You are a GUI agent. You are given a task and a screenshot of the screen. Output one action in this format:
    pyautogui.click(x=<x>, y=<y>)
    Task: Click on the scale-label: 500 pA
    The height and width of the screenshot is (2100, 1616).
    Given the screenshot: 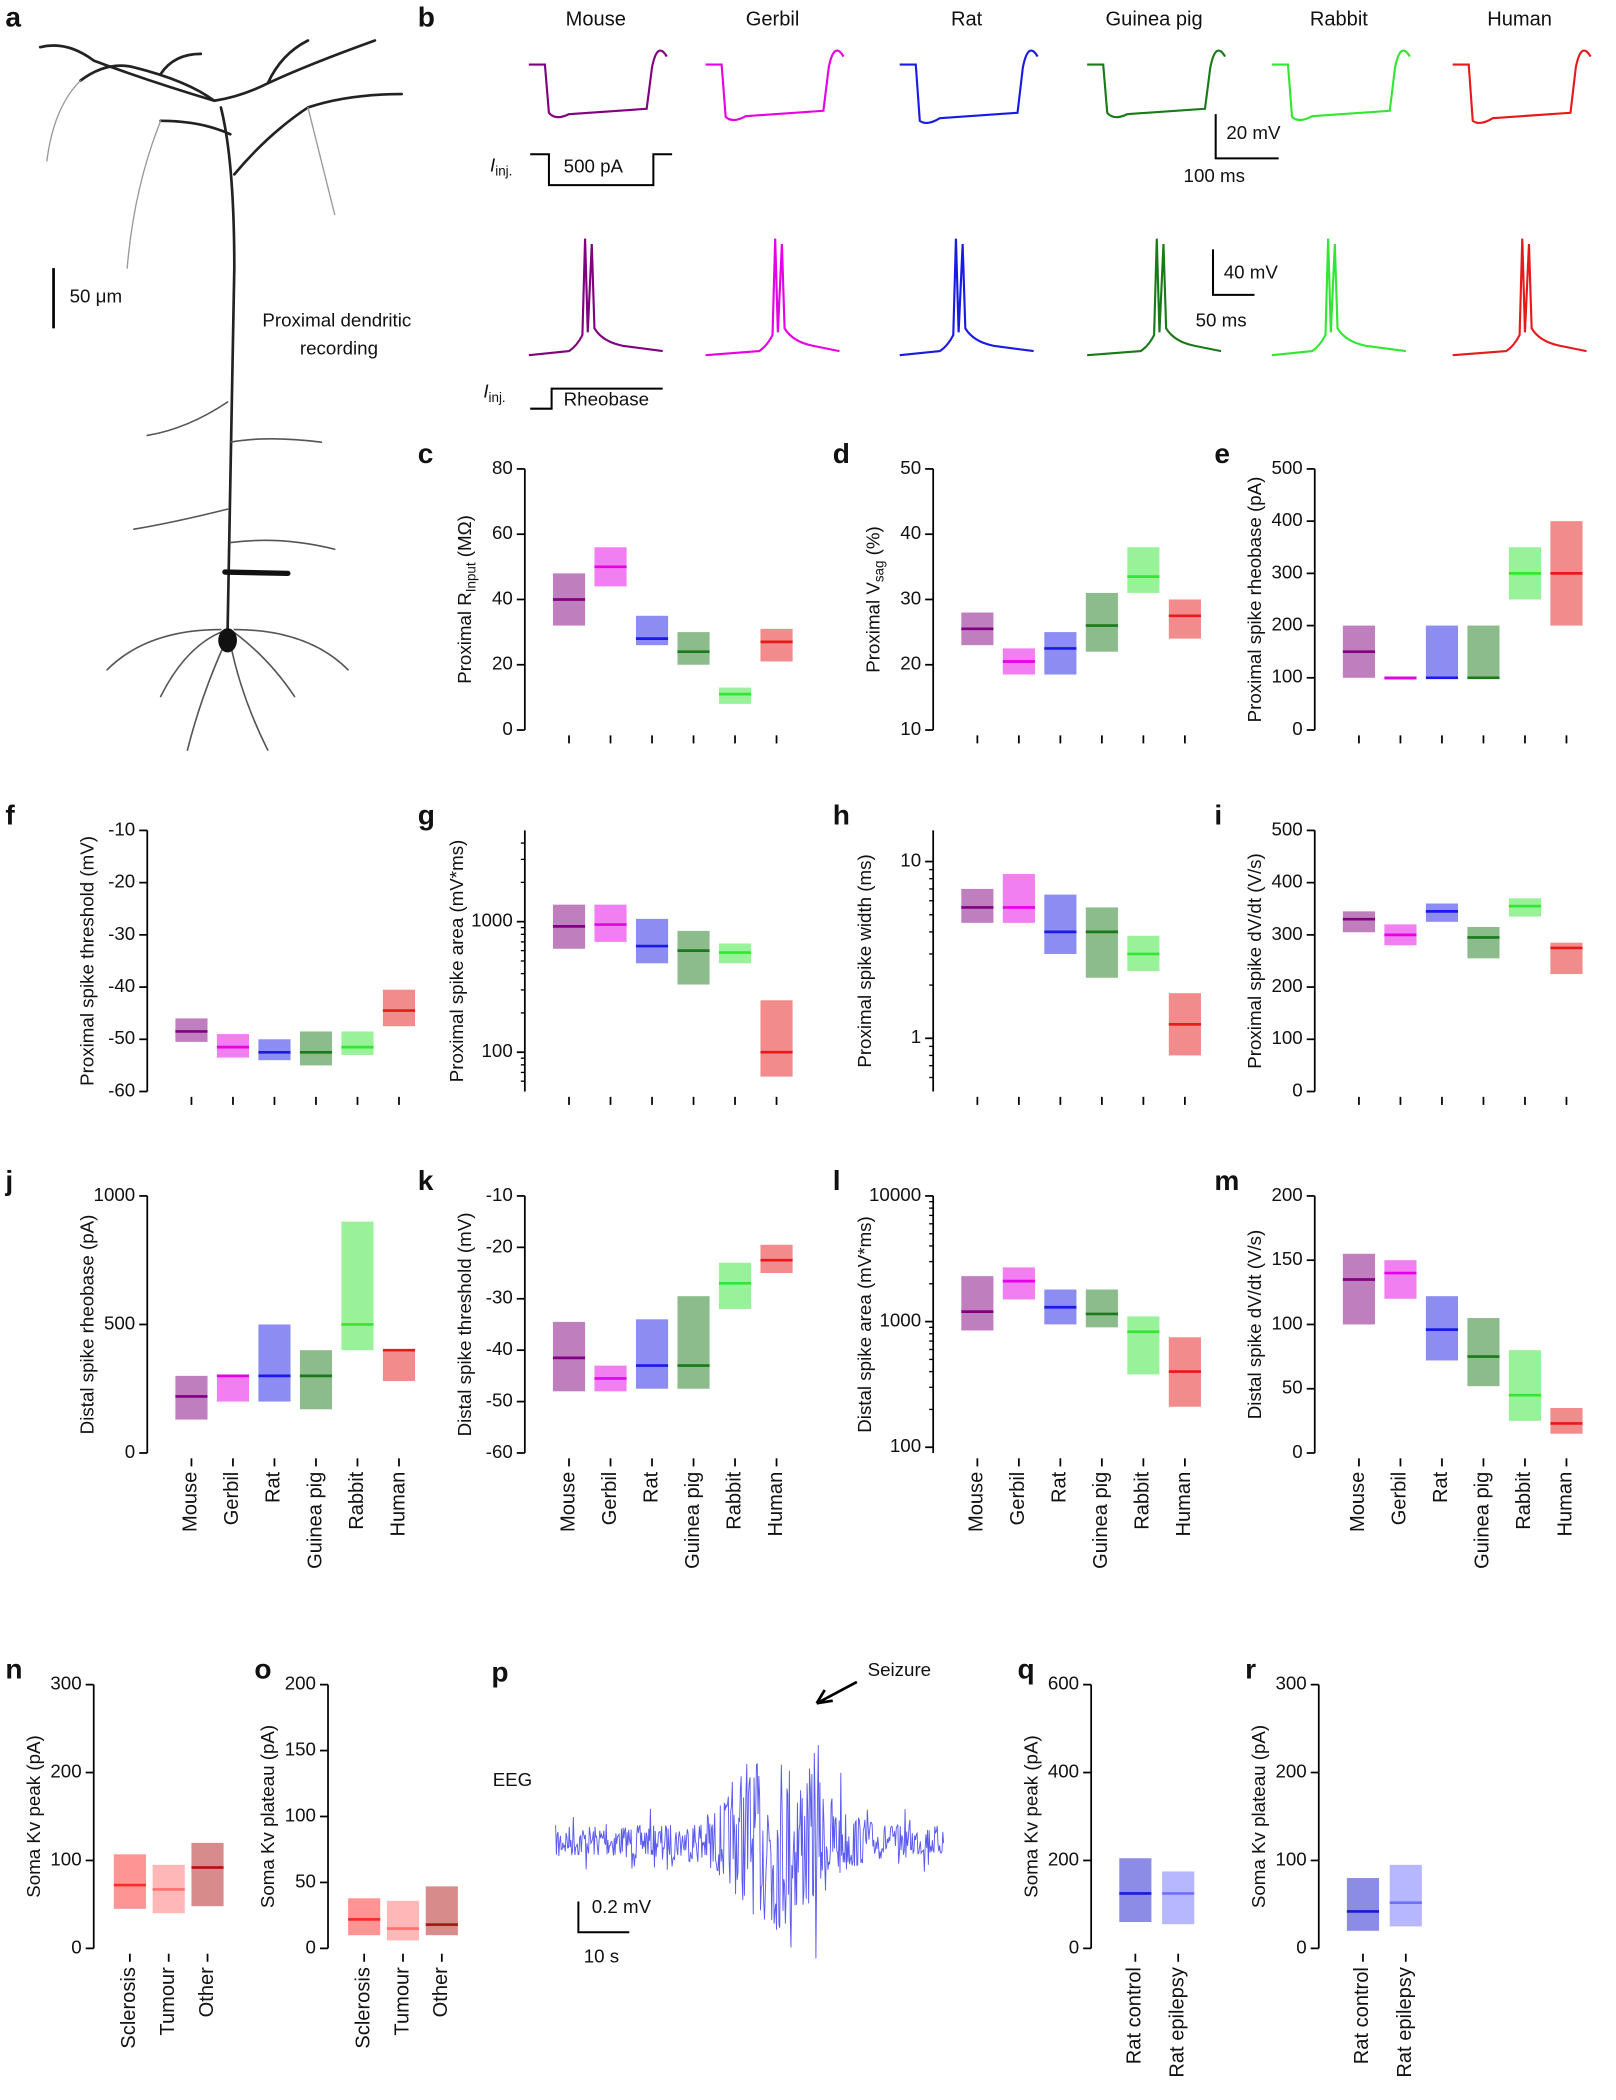 What is the action you would take?
    pyautogui.click(x=594, y=166)
    